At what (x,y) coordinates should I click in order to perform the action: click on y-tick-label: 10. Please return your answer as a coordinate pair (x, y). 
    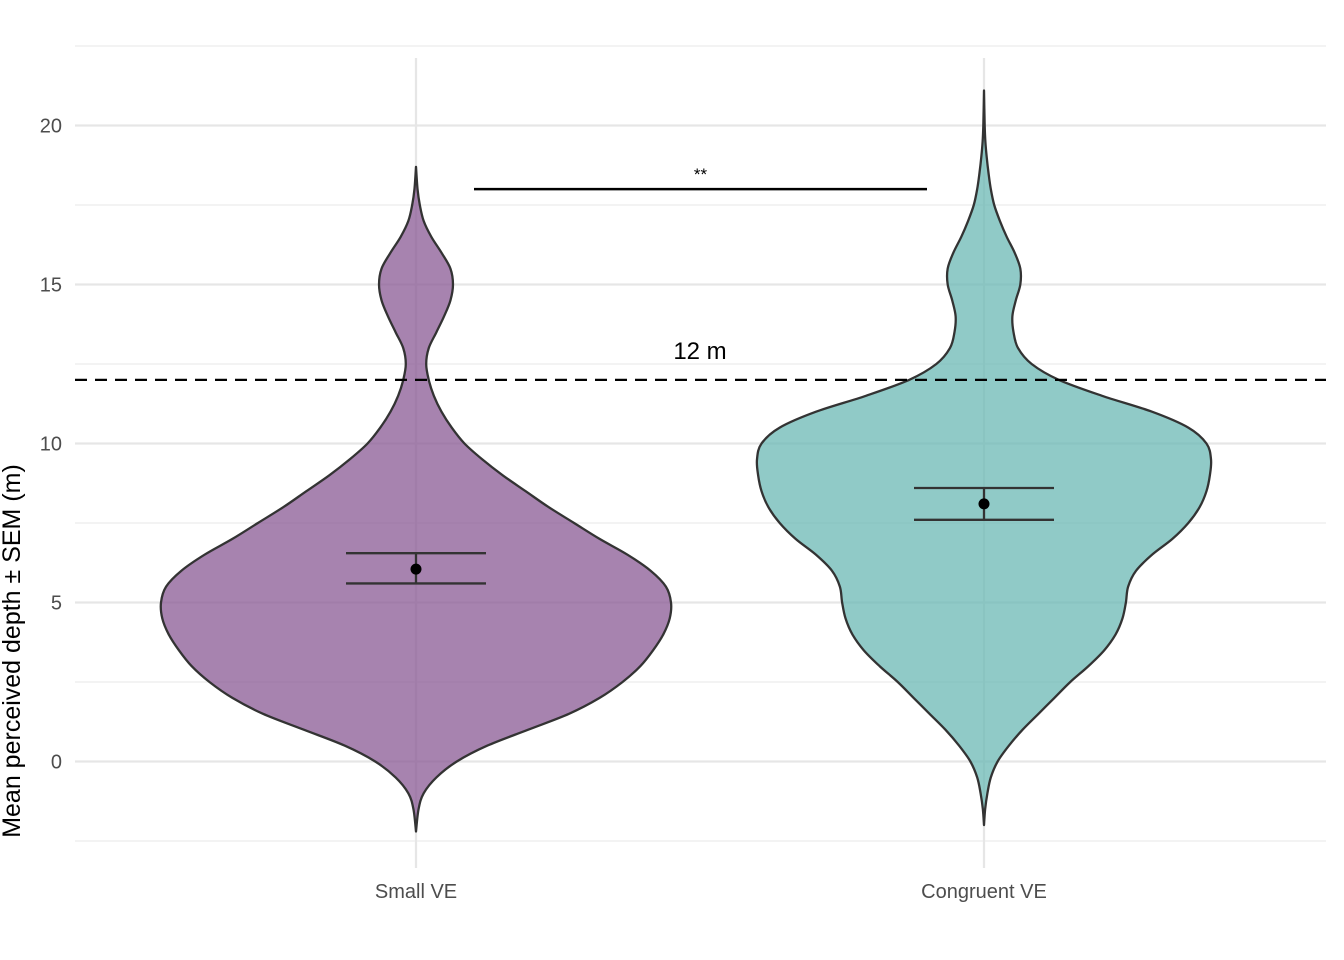
    Looking at the image, I should click on (51, 445).